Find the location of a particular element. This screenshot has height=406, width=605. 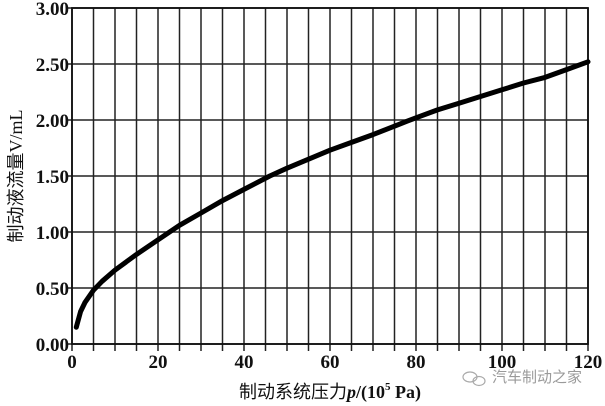

x-tick-label: 80 is located at coordinates (416, 362).